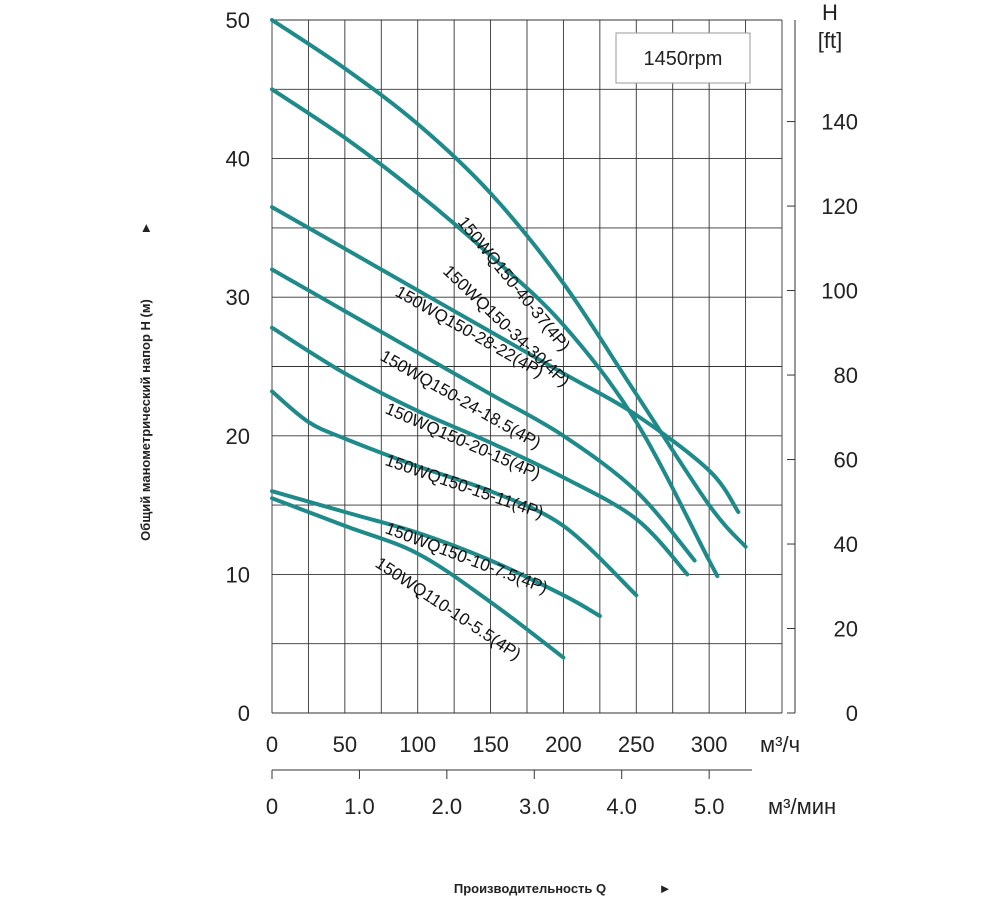  I want to click on y-tick-label: 10, so click(238, 574).